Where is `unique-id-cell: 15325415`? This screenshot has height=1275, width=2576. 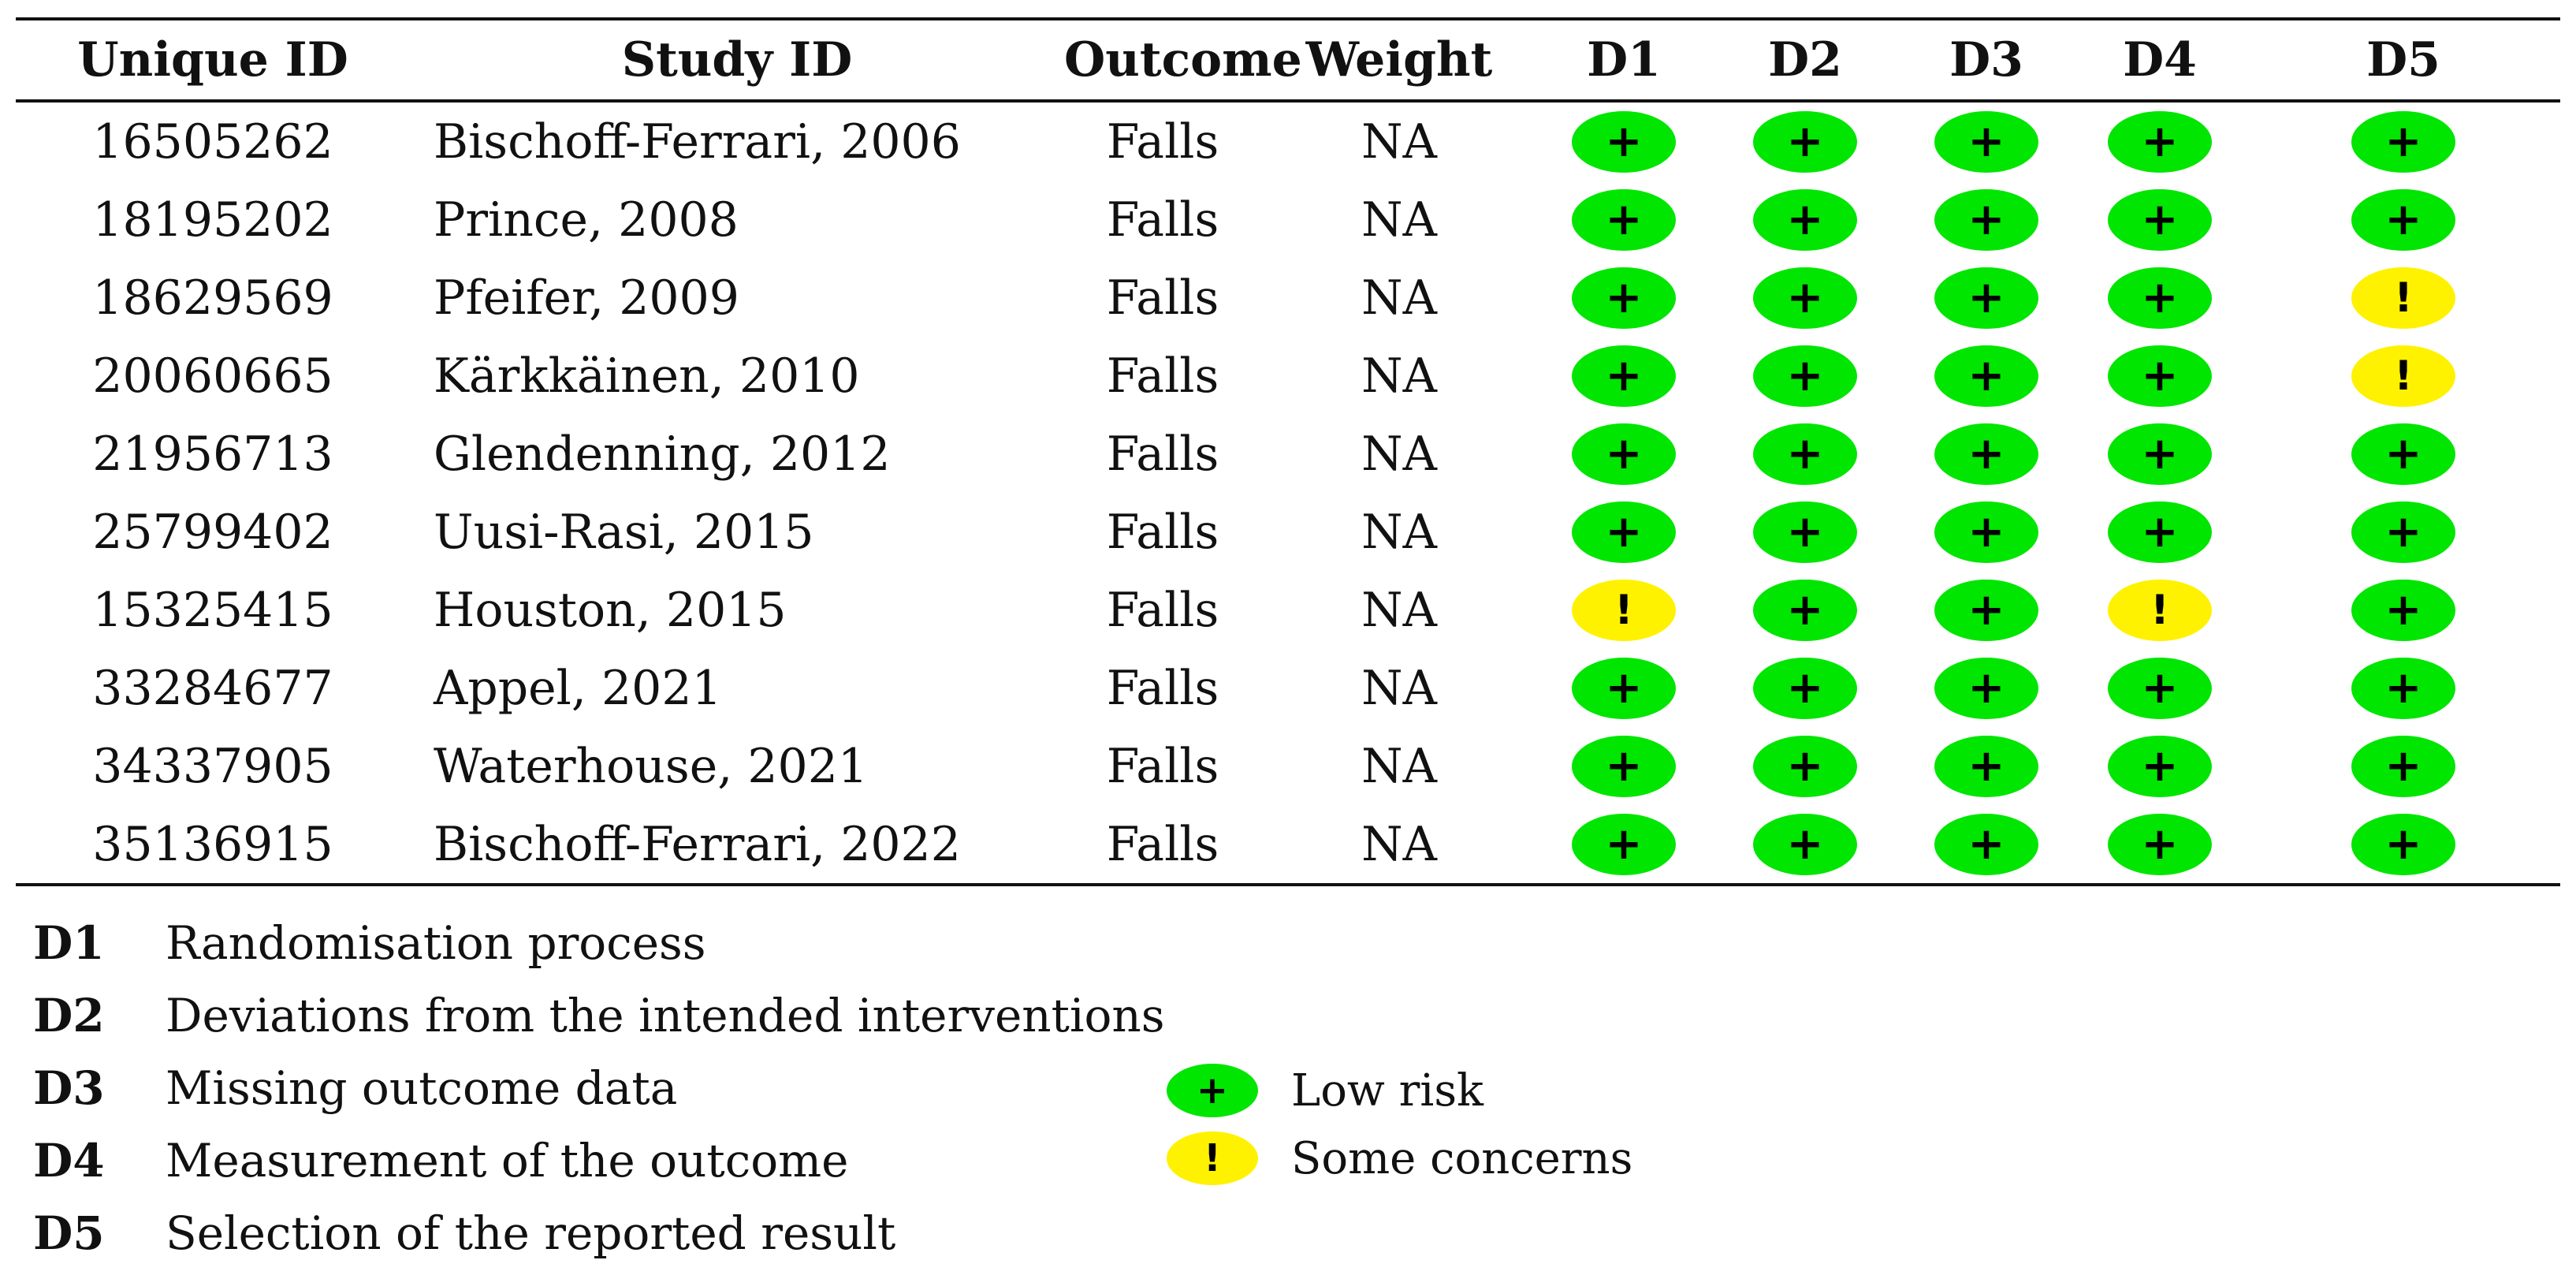 unique-id-cell: 15325415 is located at coordinates (212, 610).